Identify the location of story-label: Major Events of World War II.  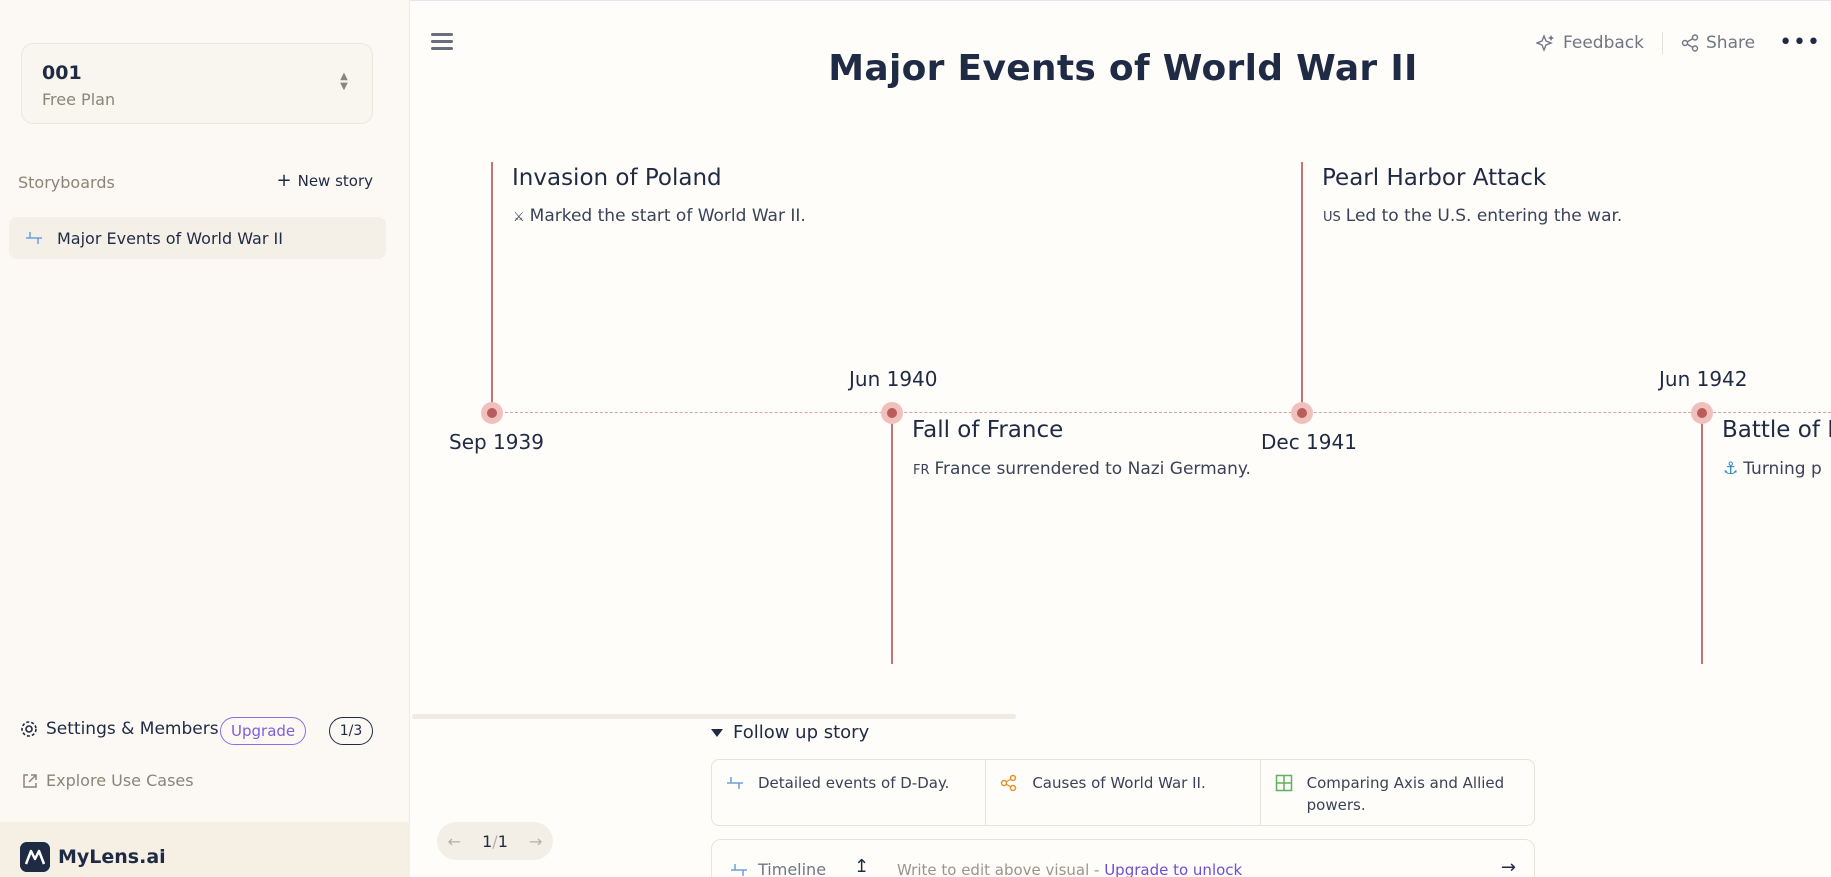
(170, 238).